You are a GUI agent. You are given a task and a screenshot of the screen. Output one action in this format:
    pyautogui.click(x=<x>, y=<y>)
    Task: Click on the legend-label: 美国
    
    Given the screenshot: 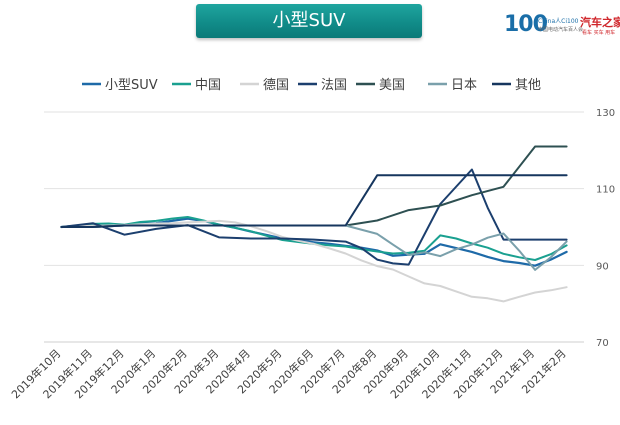 What is the action you would take?
    pyautogui.click(x=392, y=85)
    